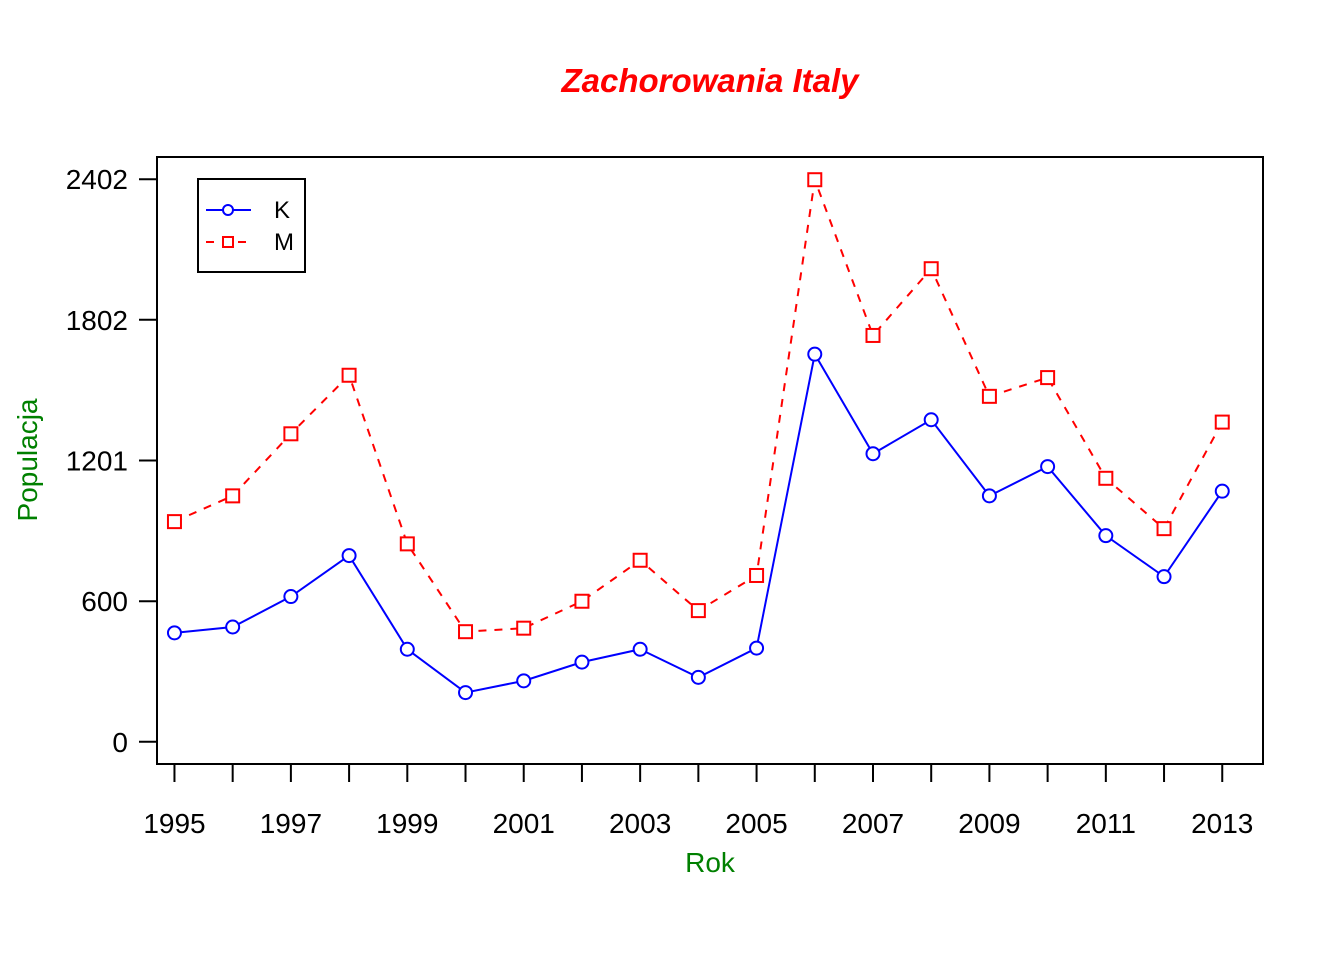  What do you see at coordinates (710, 862) in the screenshot?
I see `x-axis-label: Rok` at bounding box center [710, 862].